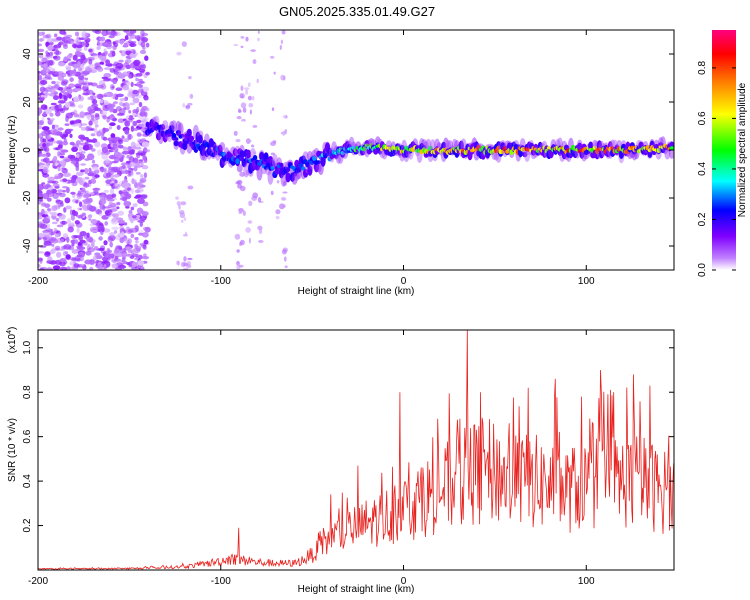  Describe the element at coordinates (702, 169) in the screenshot. I see `colorbar-tick-label: 0.4` at that location.